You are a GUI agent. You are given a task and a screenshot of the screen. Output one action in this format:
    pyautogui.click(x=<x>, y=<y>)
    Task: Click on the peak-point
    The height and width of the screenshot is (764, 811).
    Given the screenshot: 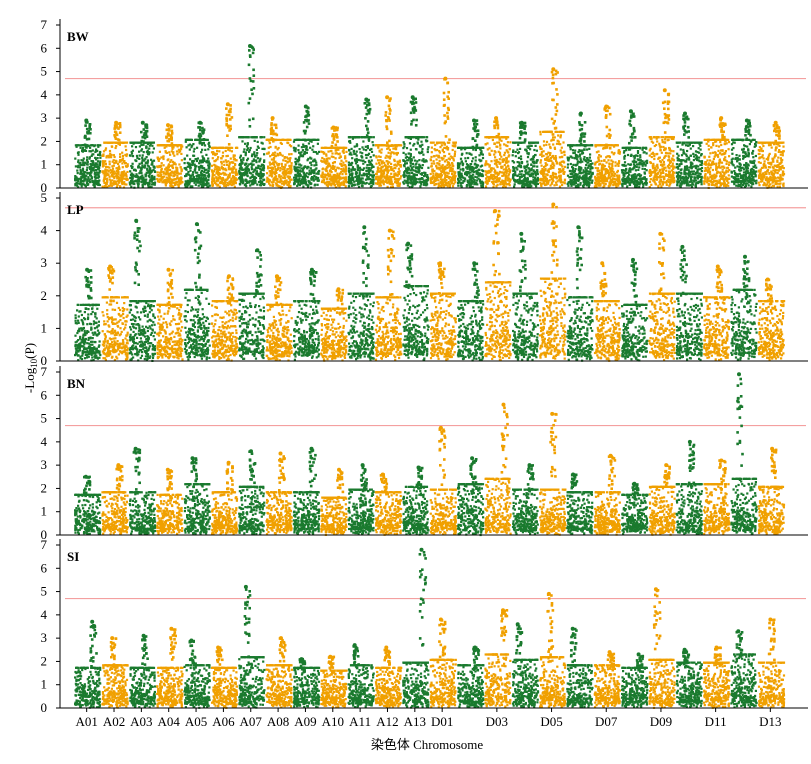 What is the action you would take?
    pyautogui.click(x=142, y=122)
    